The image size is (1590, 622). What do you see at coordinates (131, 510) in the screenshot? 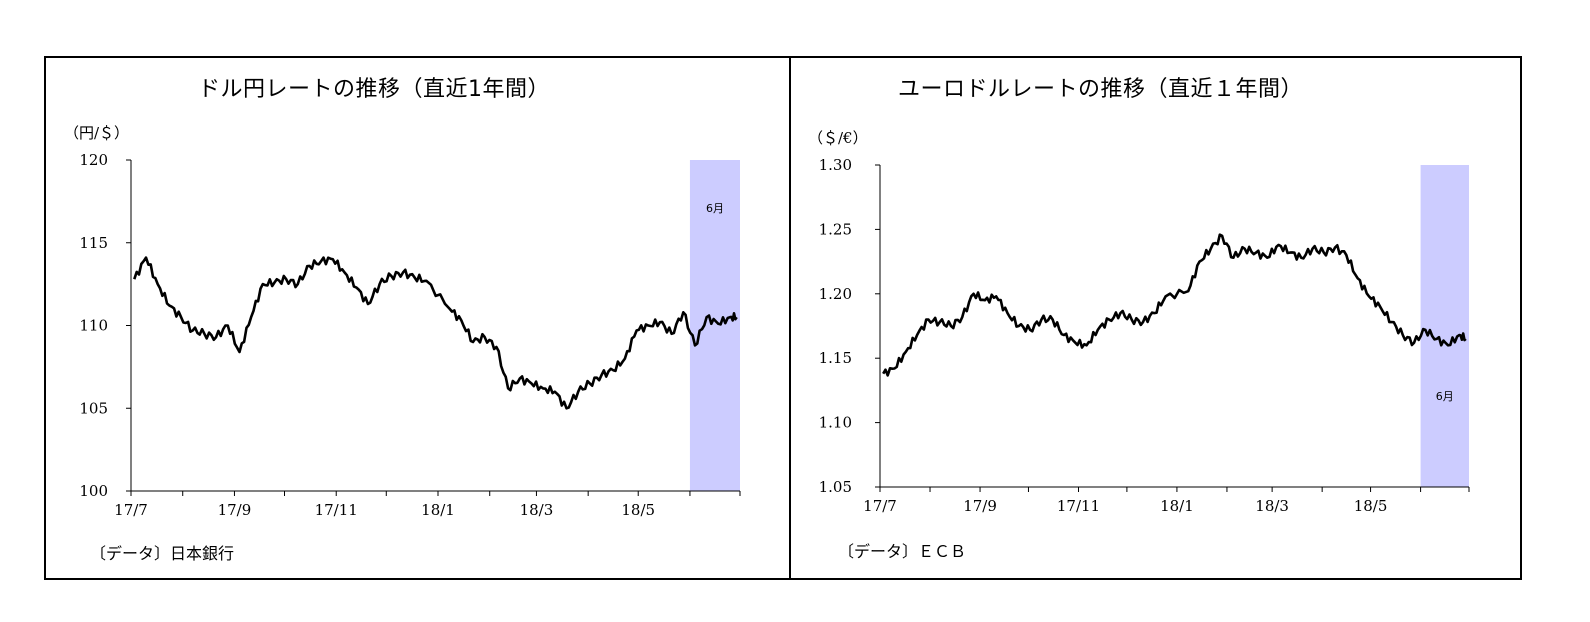
I see `x-tick-label-usdjpy: 17/7` at bounding box center [131, 510].